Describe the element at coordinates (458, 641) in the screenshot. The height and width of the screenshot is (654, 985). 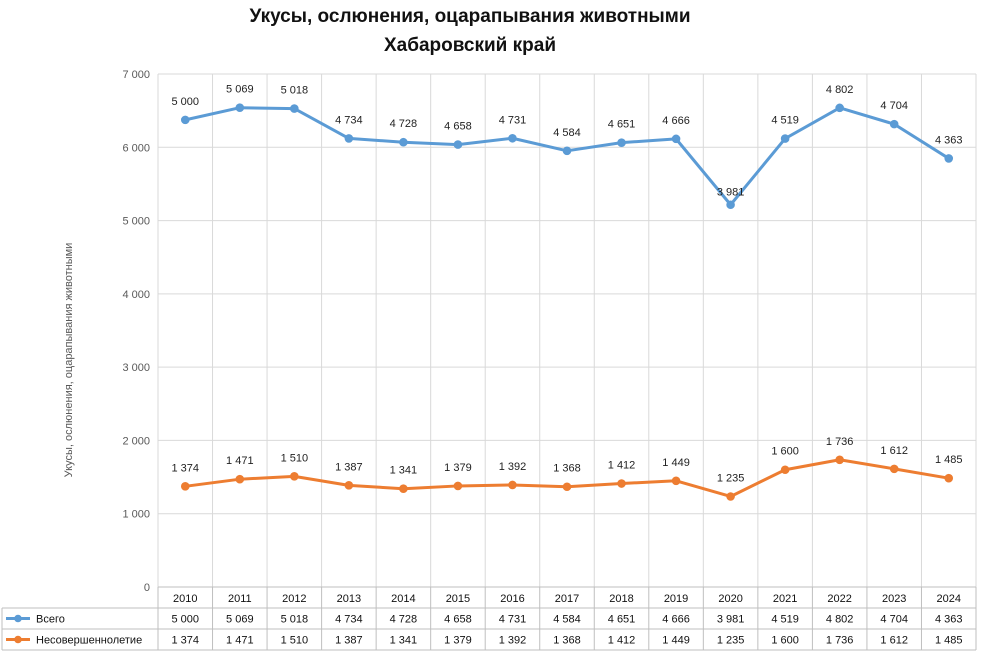
I see `table-cell: 1 379` at that location.